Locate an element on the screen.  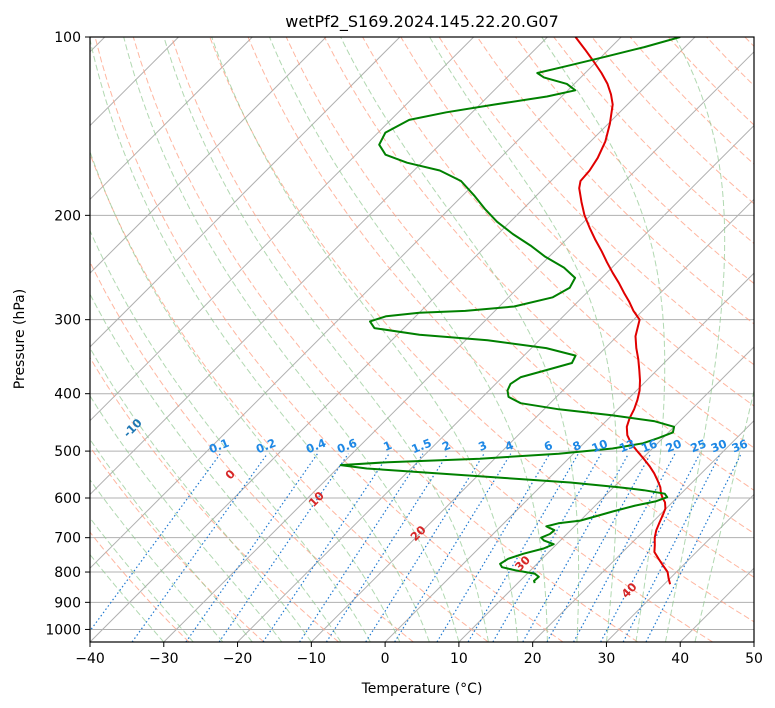
mixing-ratio-label: 1.5 is located at coordinates (421, 446).